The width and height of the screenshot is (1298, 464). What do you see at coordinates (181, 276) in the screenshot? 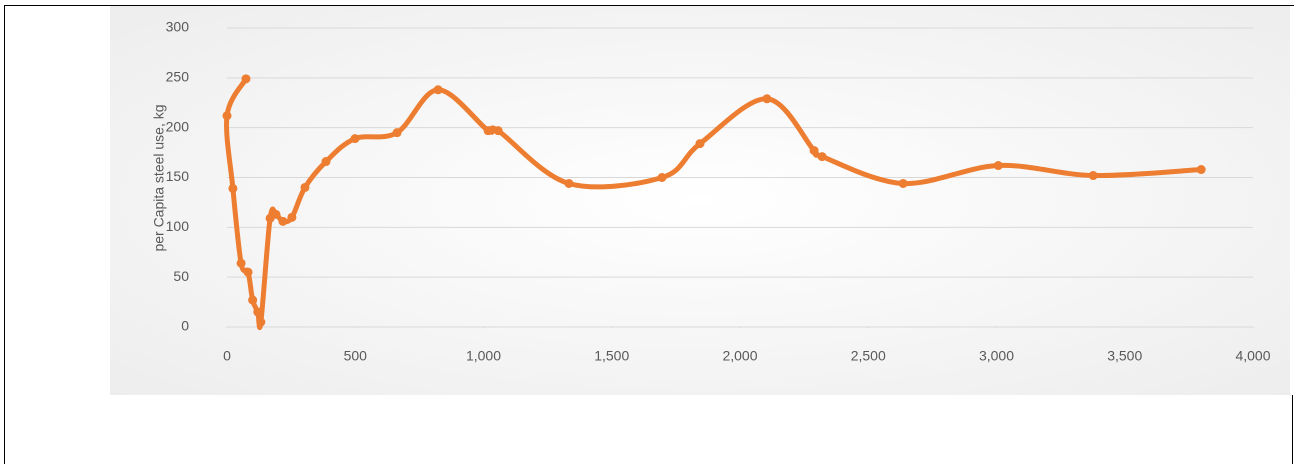
I see `y-tick-label: 50` at bounding box center [181, 276].